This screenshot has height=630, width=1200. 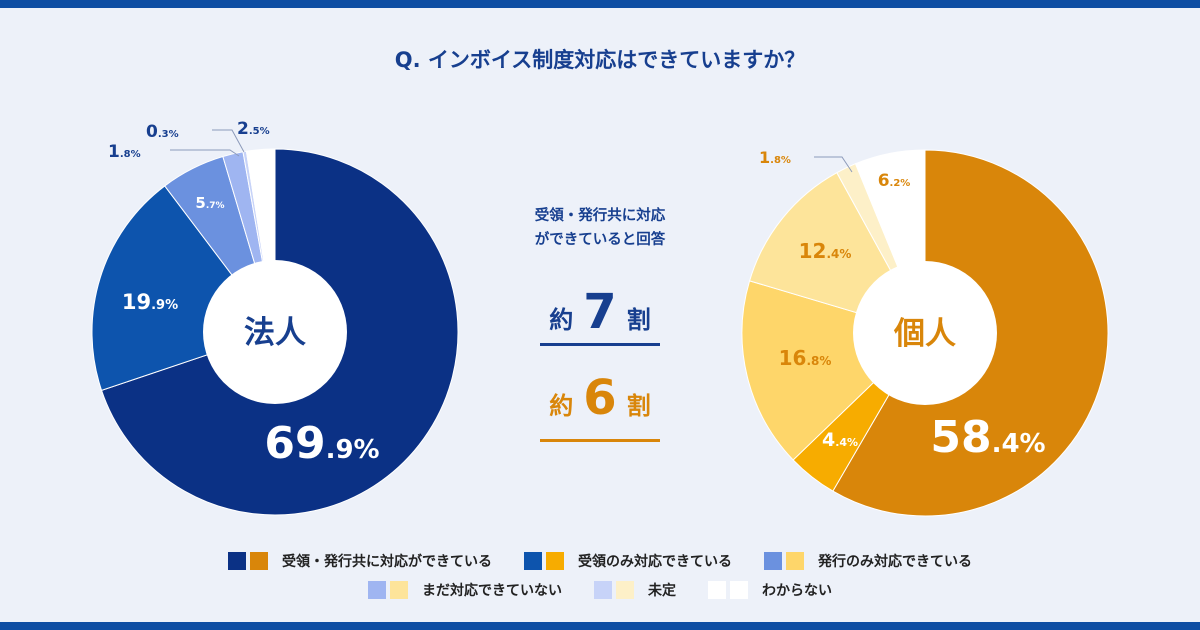 I want to click on legend-item: わからない, so click(x=770, y=590).